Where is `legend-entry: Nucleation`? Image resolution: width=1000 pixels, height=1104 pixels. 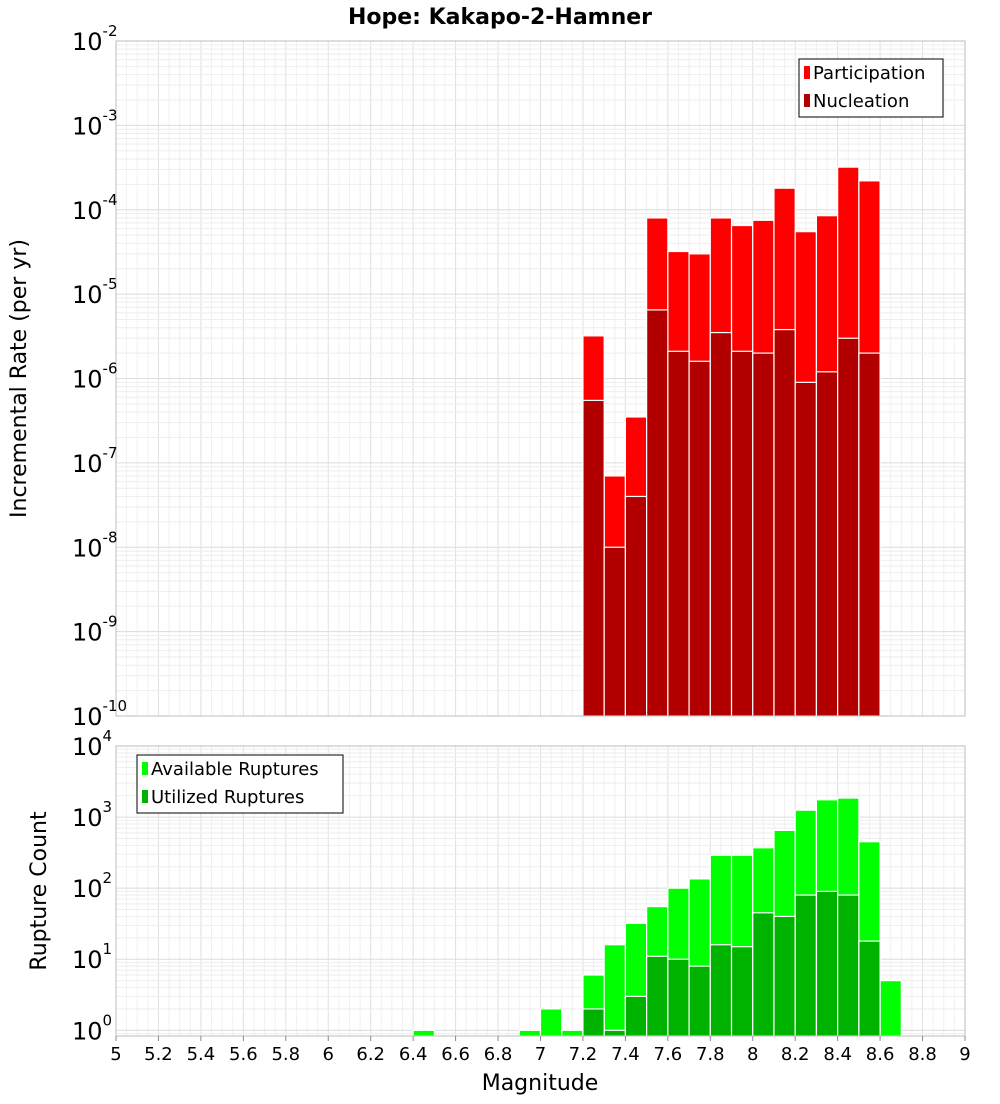 legend-entry: Nucleation is located at coordinates (861, 101).